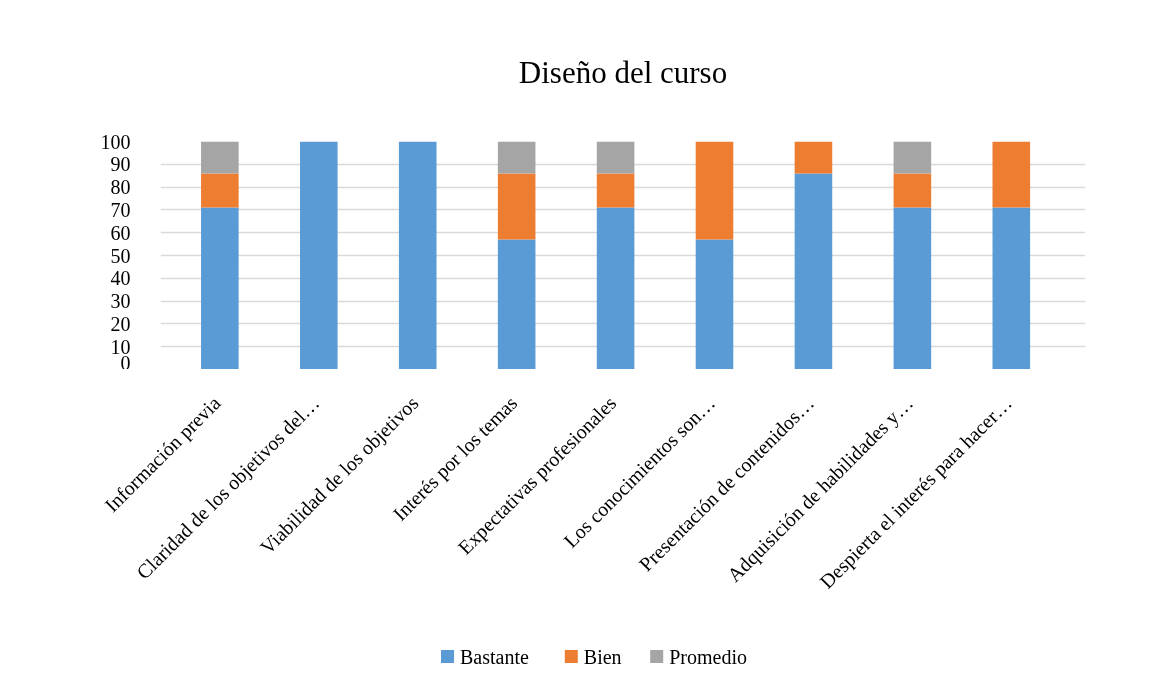 This screenshot has height=681, width=1156. Describe the element at coordinates (494, 656) in the screenshot. I see `legend-label: Bastante` at that location.